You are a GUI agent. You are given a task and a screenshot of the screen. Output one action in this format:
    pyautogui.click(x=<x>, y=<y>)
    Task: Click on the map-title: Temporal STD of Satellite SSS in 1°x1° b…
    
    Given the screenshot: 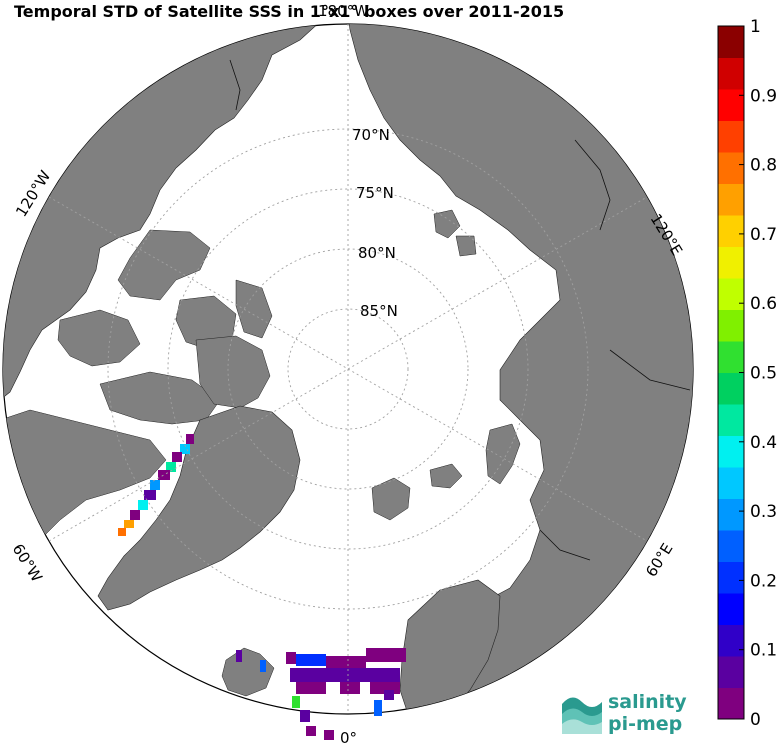 What is the action you would take?
    pyautogui.click(x=289, y=11)
    